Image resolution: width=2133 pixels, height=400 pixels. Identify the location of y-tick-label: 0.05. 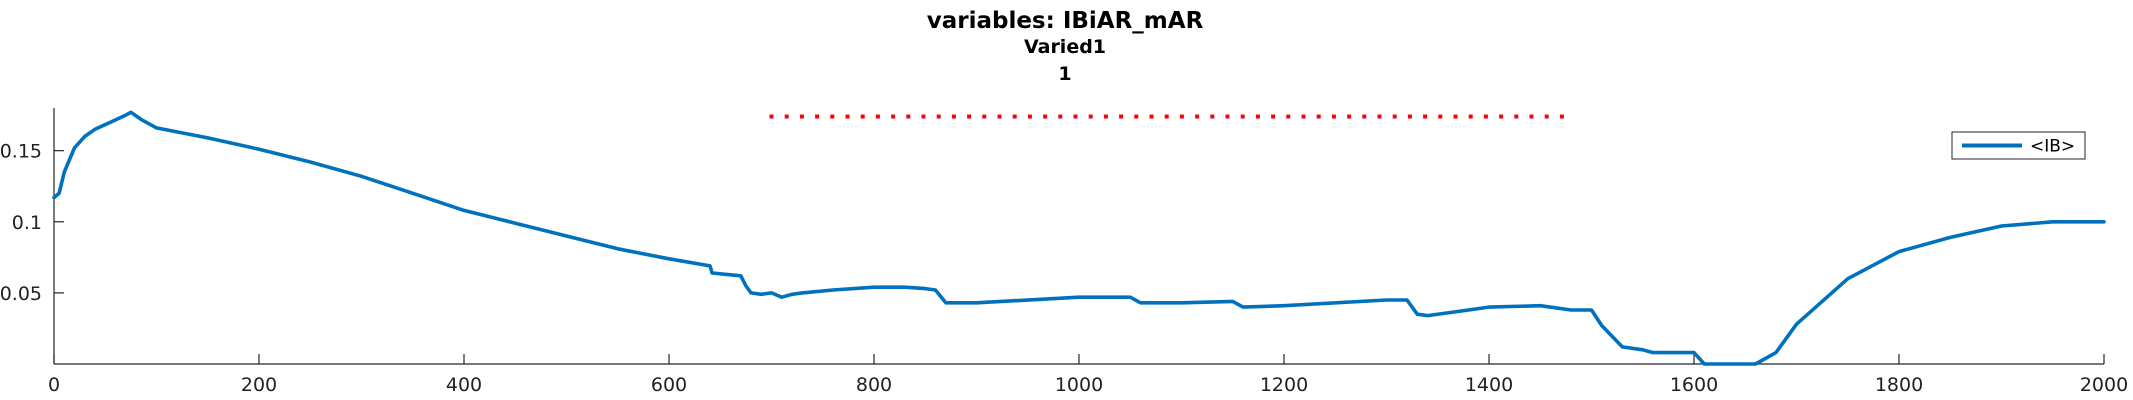
(21, 294).